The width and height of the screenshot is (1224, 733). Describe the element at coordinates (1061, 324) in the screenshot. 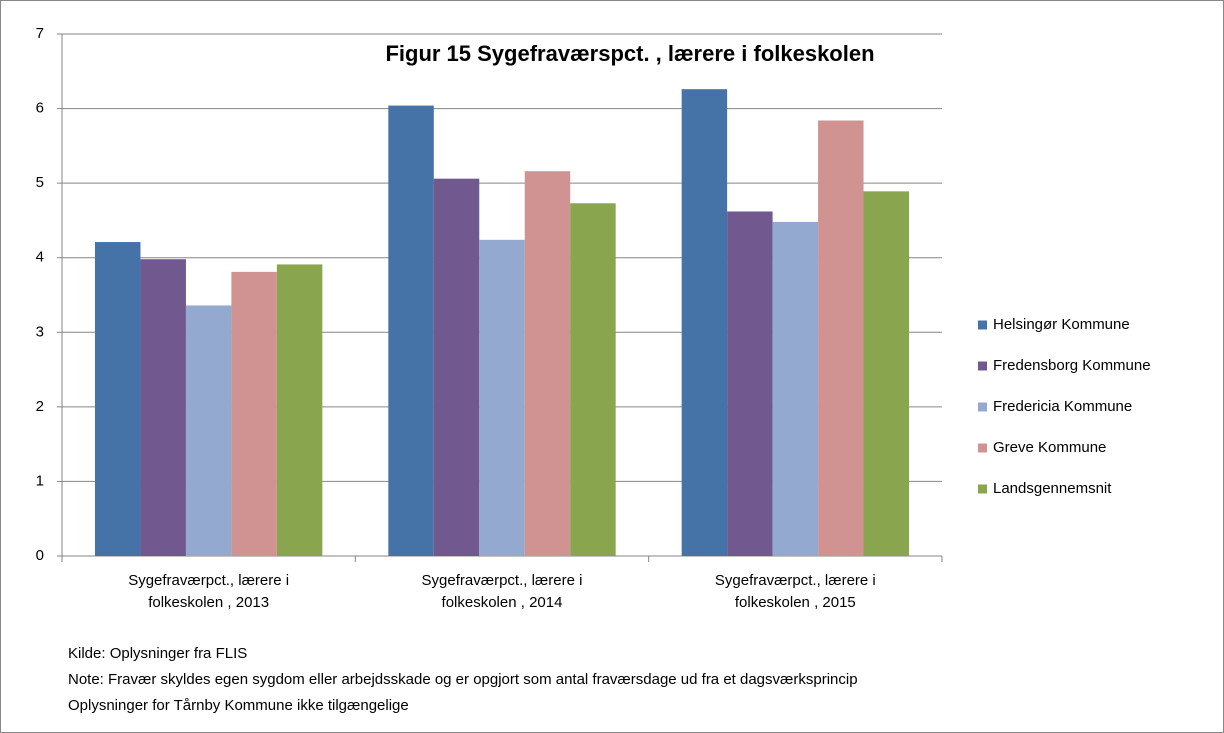

I see `legend-label: Helsingør Kommune` at that location.